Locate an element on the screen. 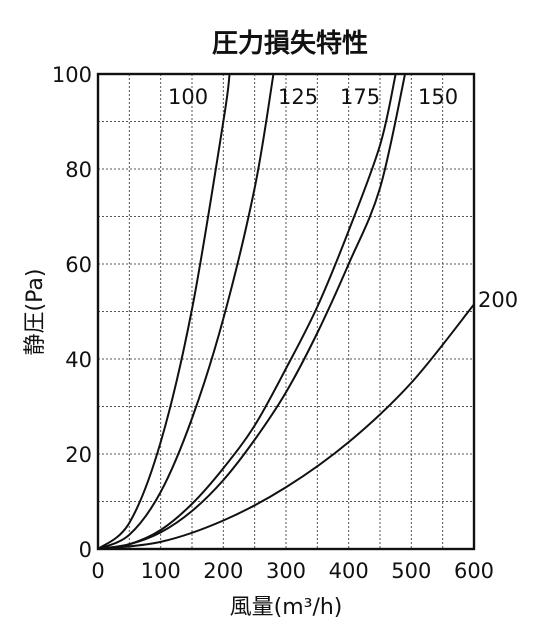 The image size is (552, 637). y-tick-label: 40 is located at coordinates (78, 360).